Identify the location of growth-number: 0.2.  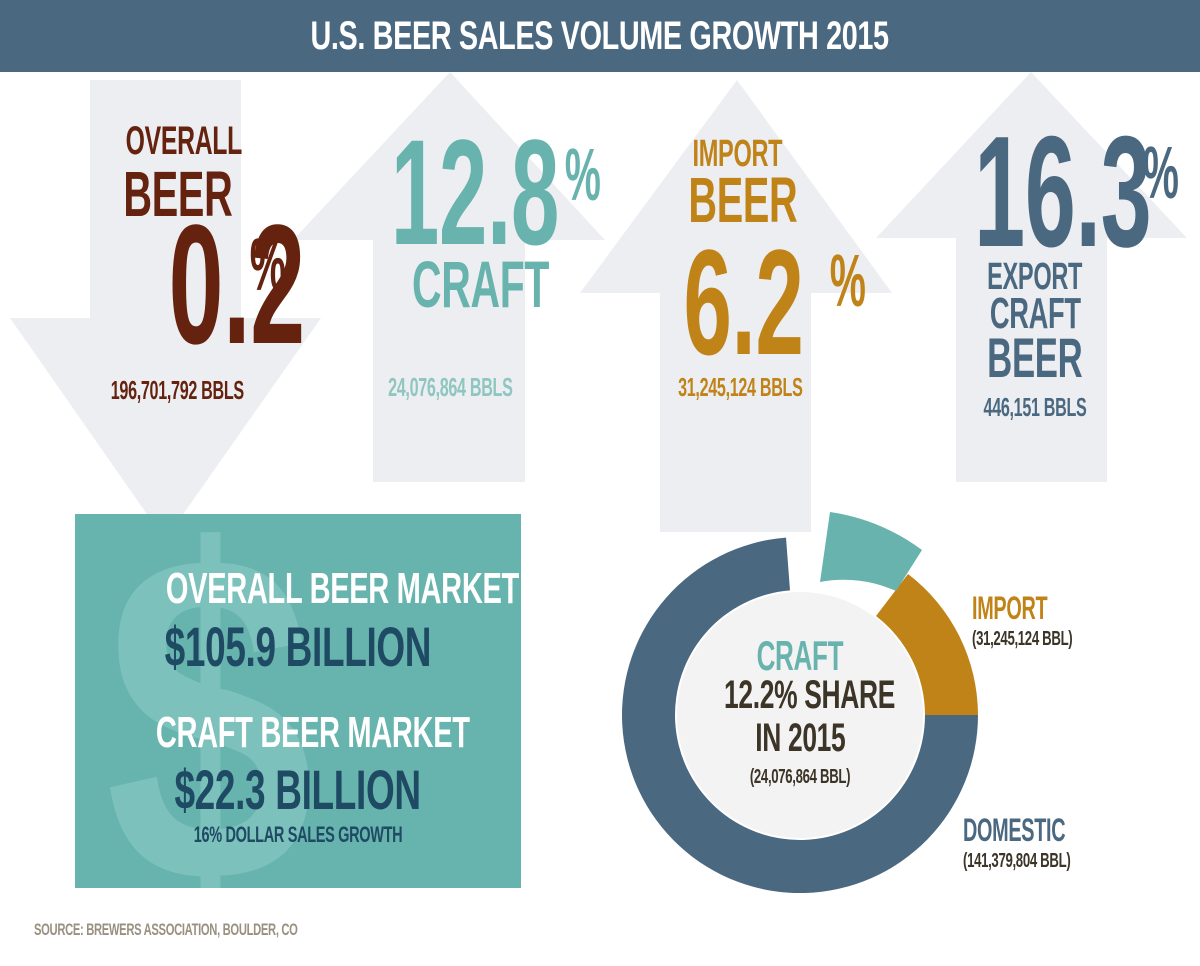
(236, 285).